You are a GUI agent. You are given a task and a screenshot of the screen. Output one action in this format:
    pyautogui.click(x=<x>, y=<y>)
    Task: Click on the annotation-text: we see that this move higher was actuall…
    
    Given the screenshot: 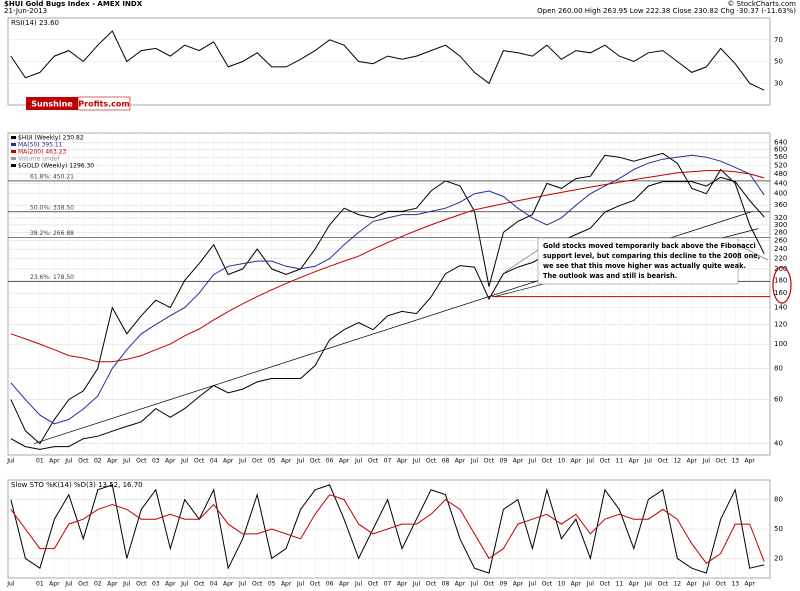 What is the action you would take?
    pyautogui.click(x=644, y=266)
    